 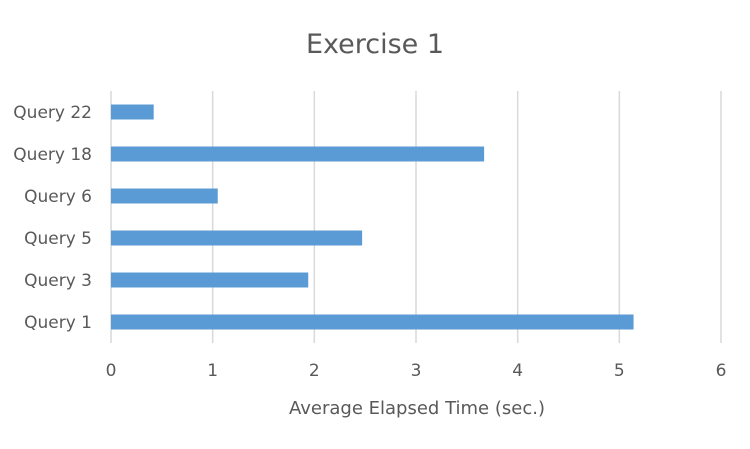 What do you see at coordinates (111, 371) in the screenshot?
I see `x-tick-label: 0` at bounding box center [111, 371].